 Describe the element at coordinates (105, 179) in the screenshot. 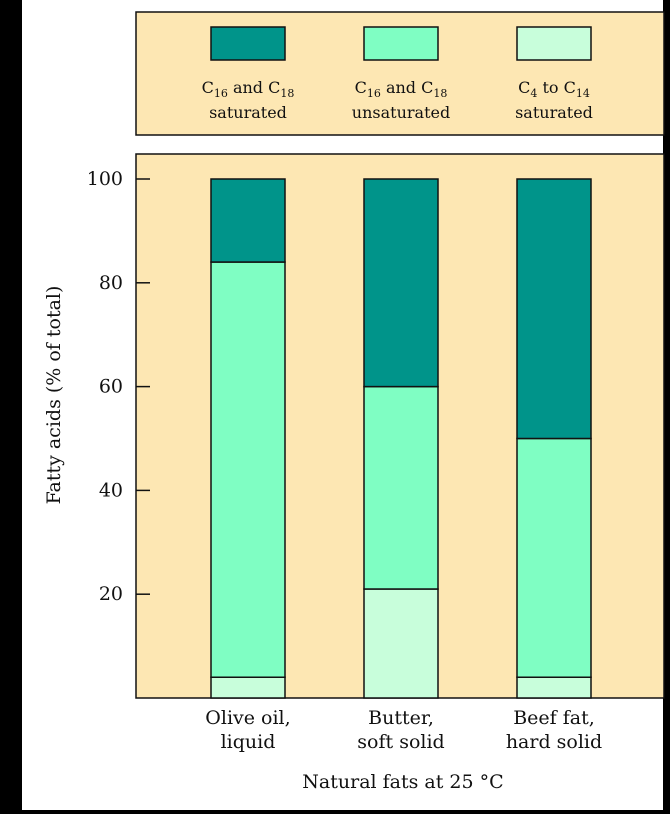

I see `y-tick-label: 100` at that location.